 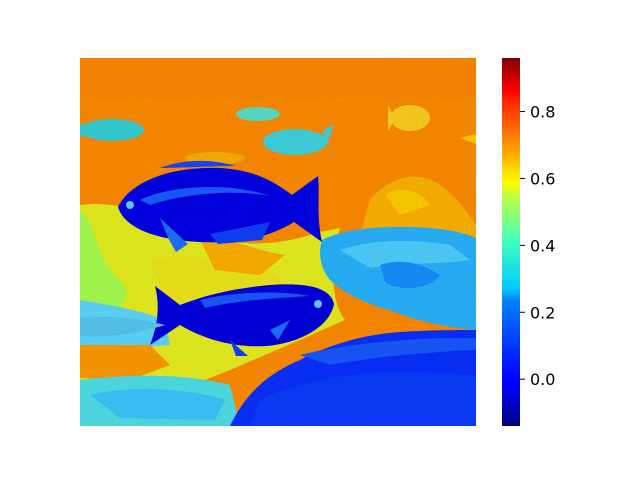 What do you see at coordinates (542, 379) in the screenshot?
I see `colorbar-tick-label: 0.0` at bounding box center [542, 379].